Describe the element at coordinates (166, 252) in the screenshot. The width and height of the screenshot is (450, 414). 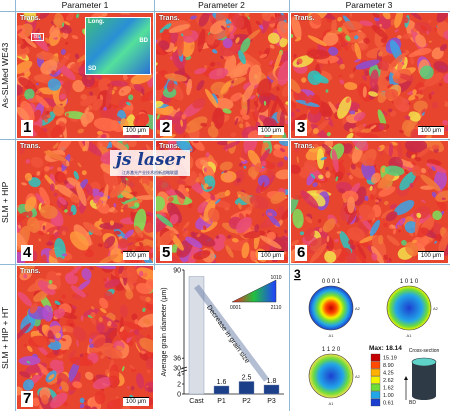
I see `panel-number: 5` at that location.